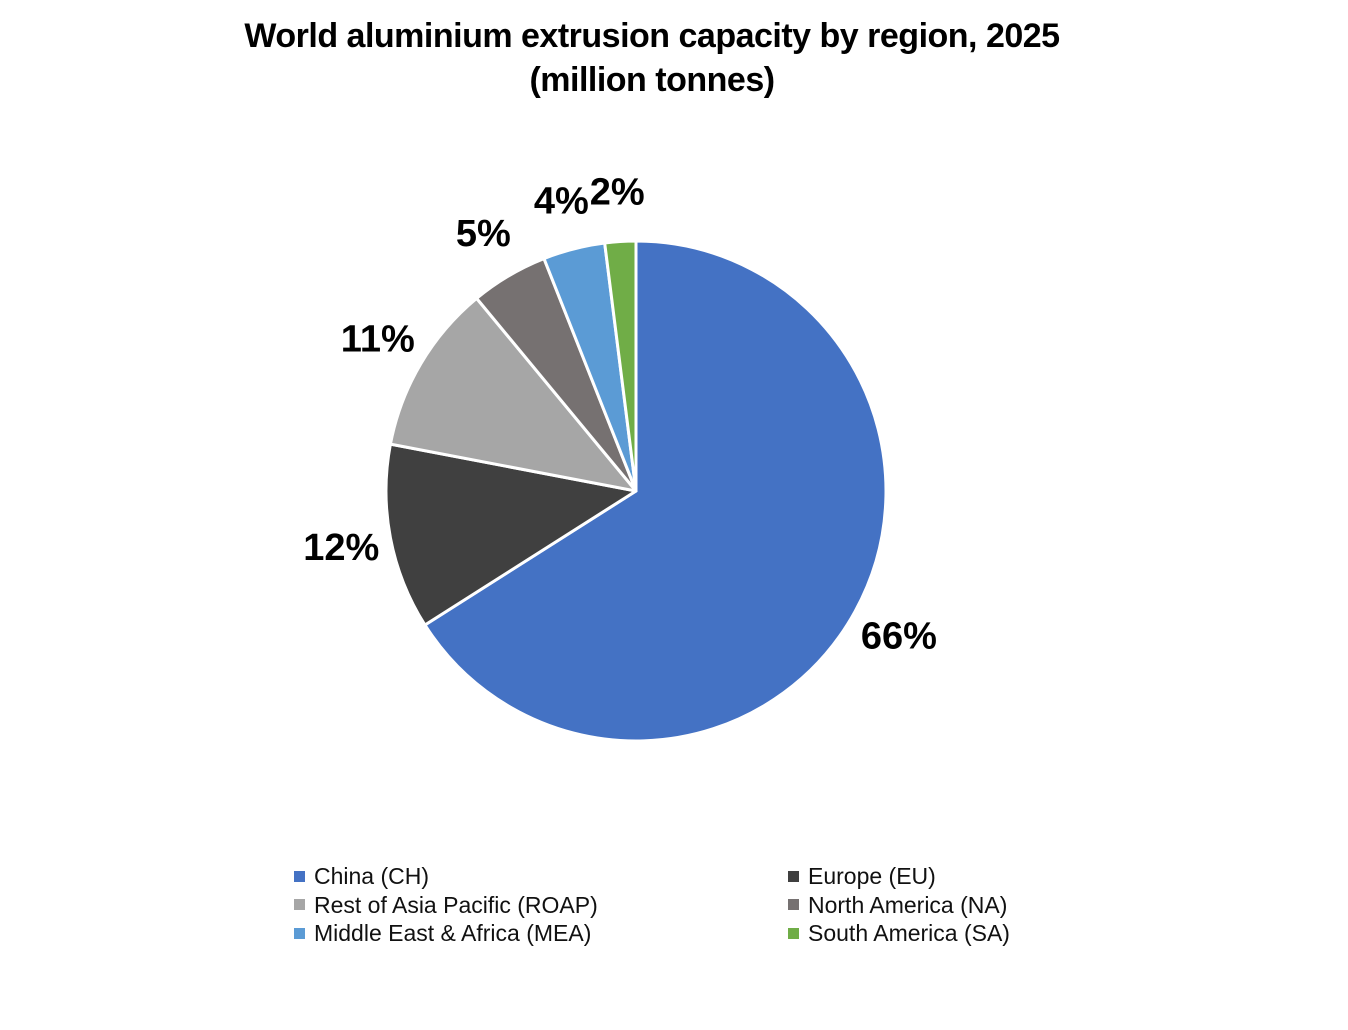 Image resolution: width=1348 pixels, height=1030 pixels. I want to click on legend-item-rest-of-asia-pacific: Rest of Asia Pacific (ROAP), so click(541, 905).